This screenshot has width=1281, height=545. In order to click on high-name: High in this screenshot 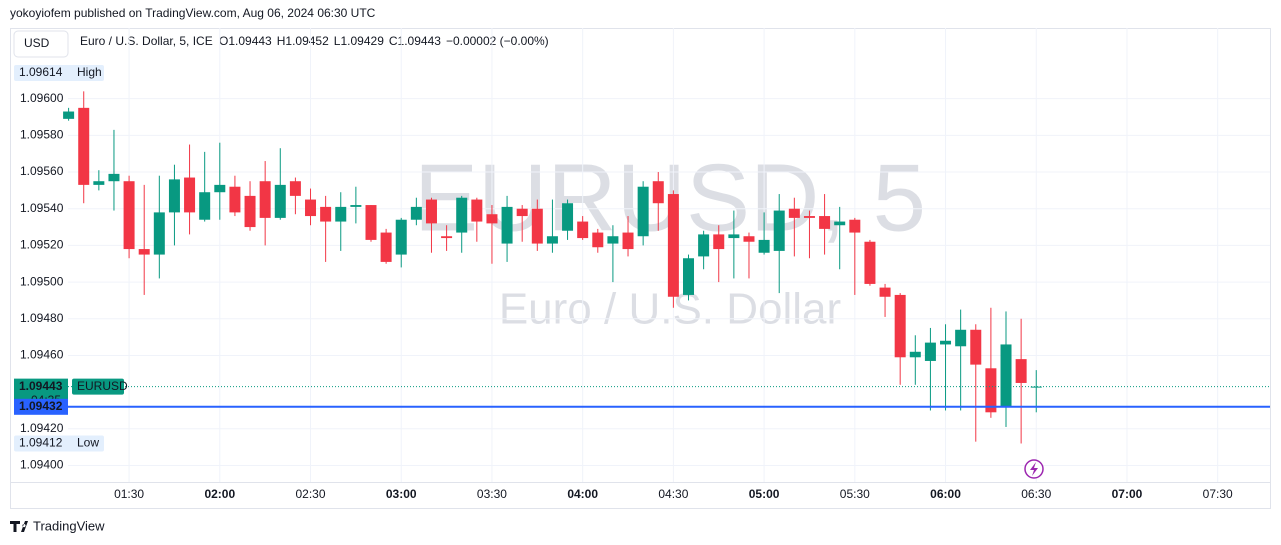, I will do `click(89, 72)`.